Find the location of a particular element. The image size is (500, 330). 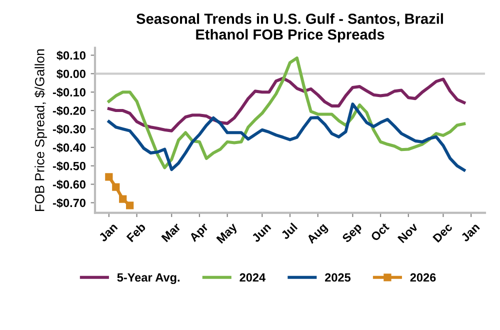

chart-title: Seasonal Trends in U.S. Gulf - Santos, Brazil Ethanol FOB Price Spreads is located at coordinates (289, 28).